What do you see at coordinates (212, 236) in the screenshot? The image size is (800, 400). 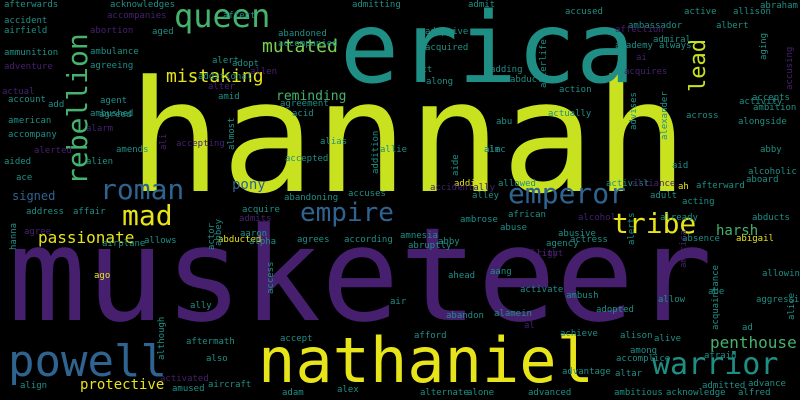 I see `cloud-word: actor` at bounding box center [212, 236].